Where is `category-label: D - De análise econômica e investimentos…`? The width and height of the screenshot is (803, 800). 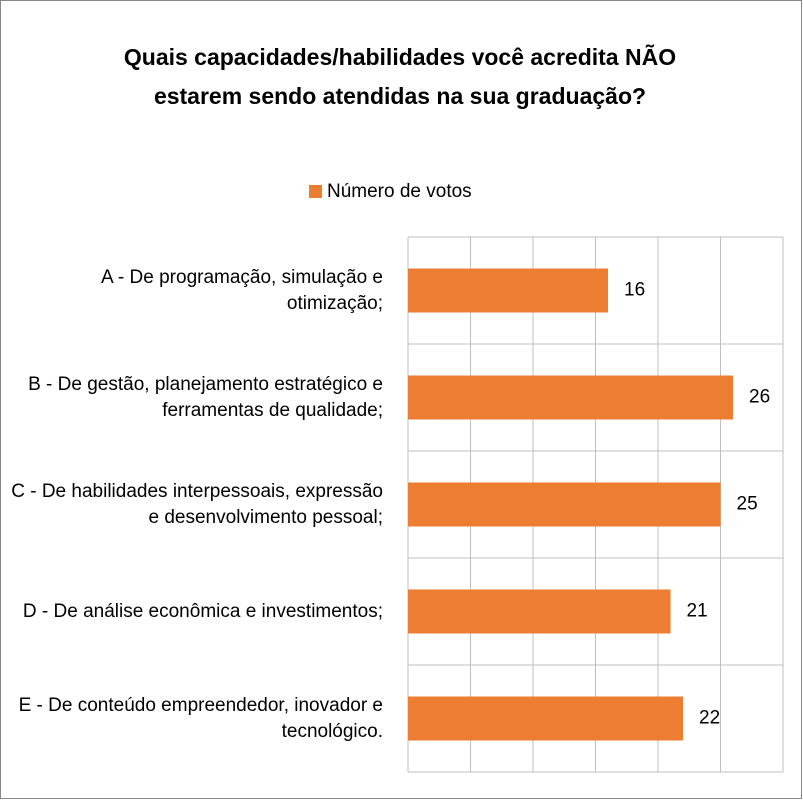 category-label: D - De análise econômica e investimentos… is located at coordinates (202, 611).